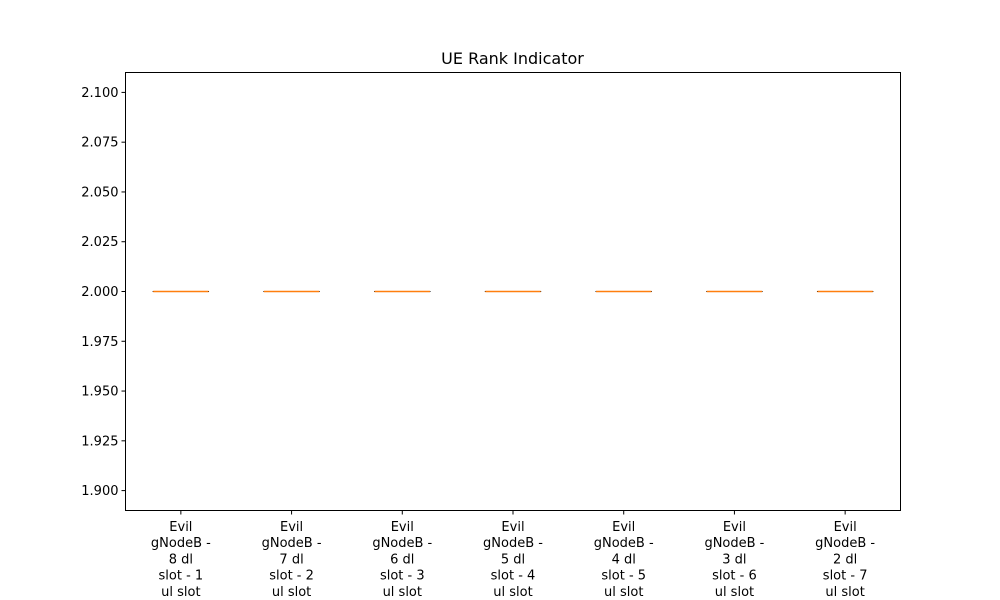 The width and height of the screenshot is (1000, 600). Describe the element at coordinates (99, 192) in the screenshot. I see `y-tick-label: 2.050` at that location.